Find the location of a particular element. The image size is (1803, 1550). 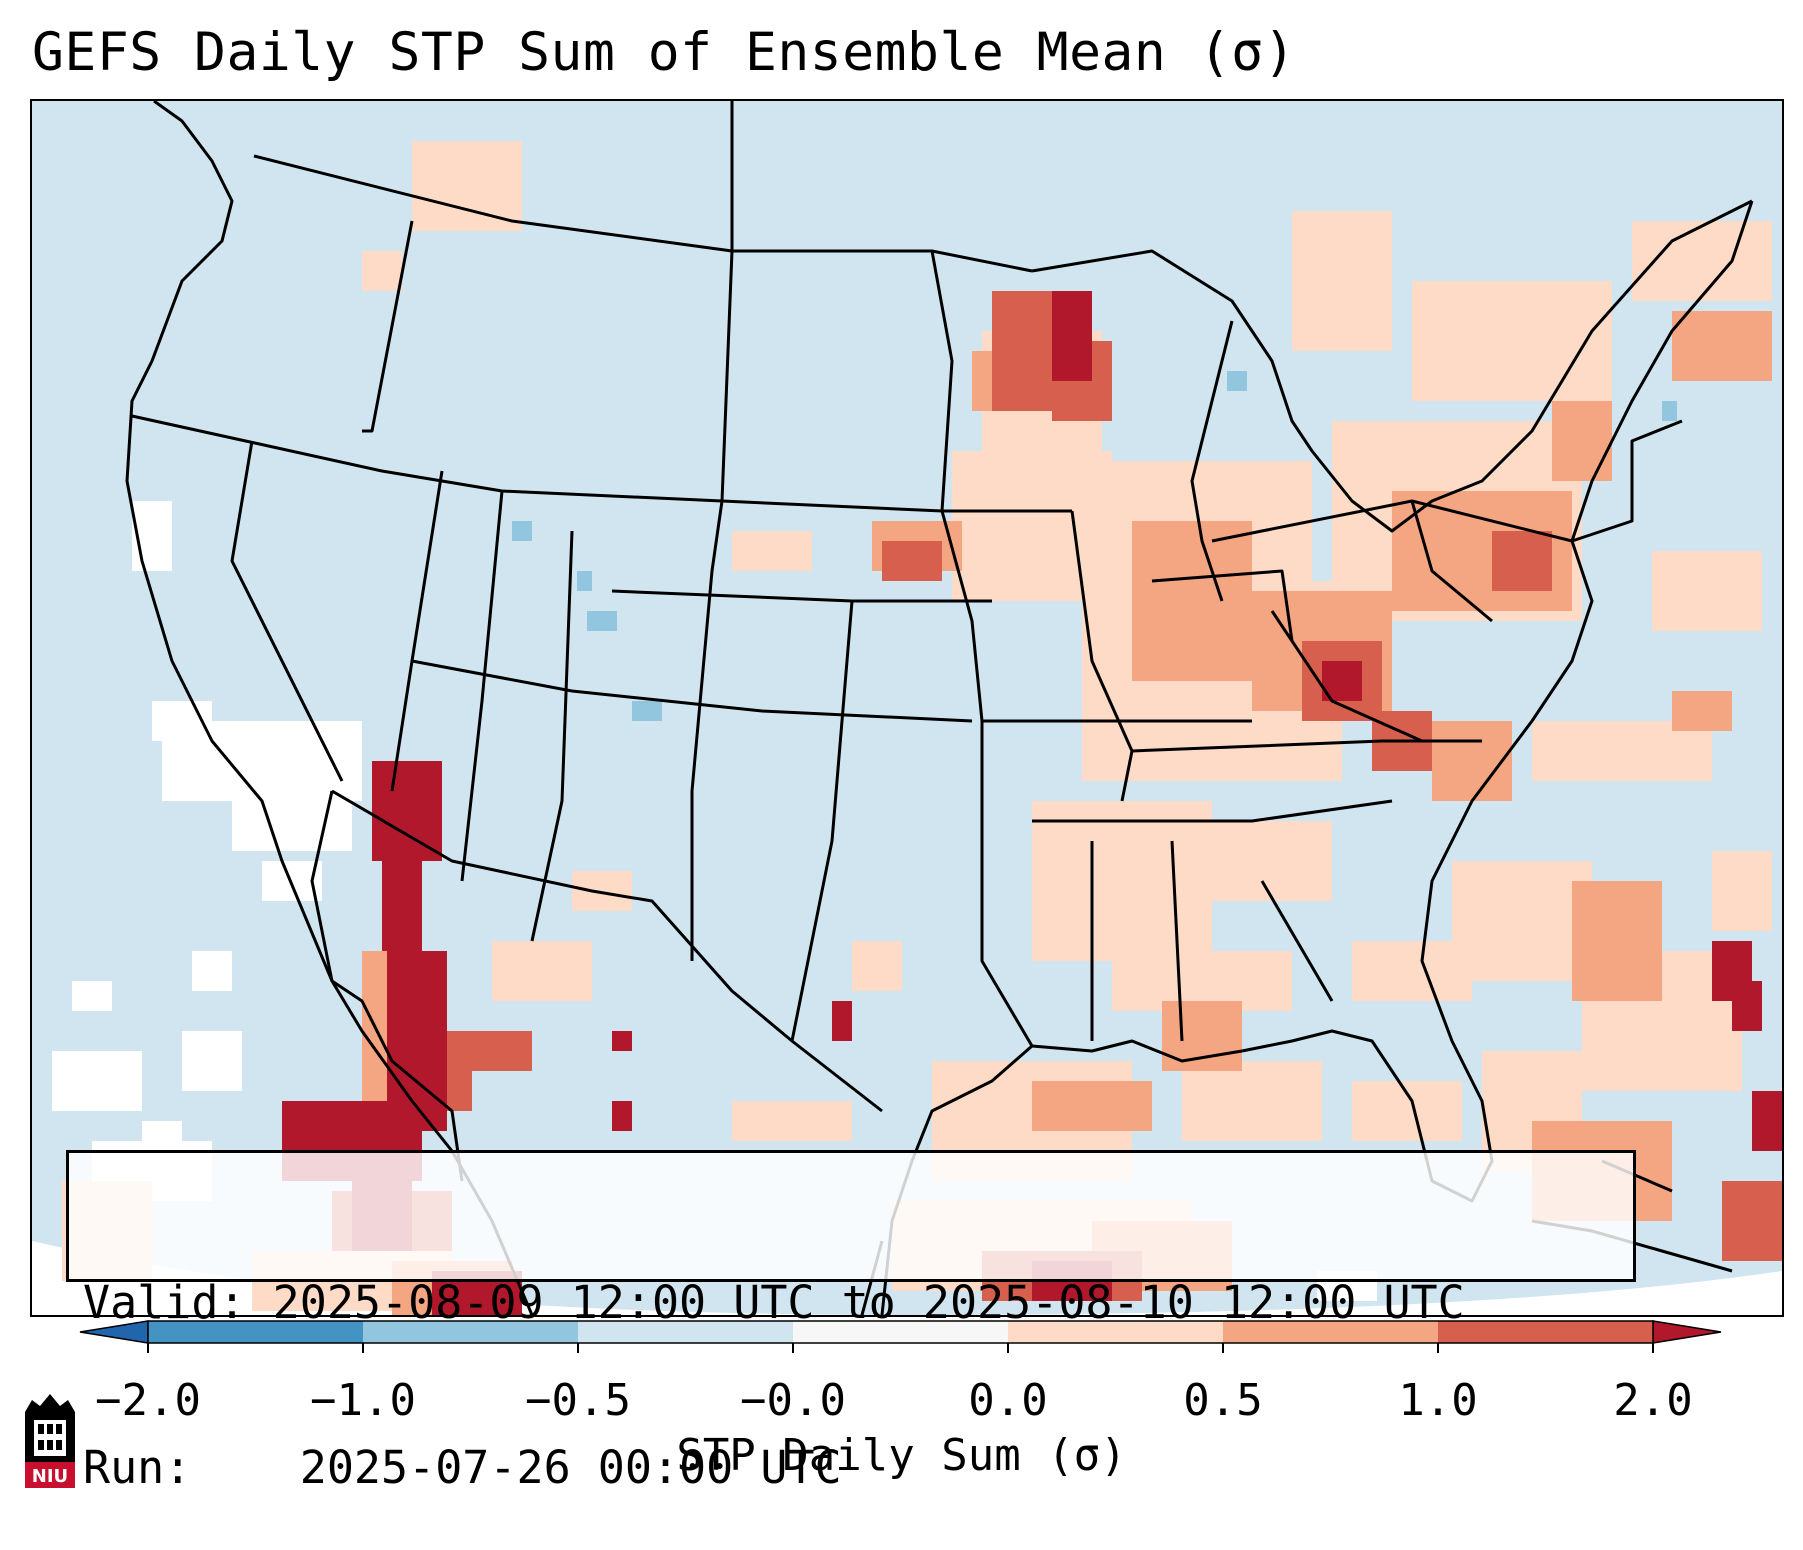

colorbar-tick-label: 2.0 is located at coordinates (1652, 1400).